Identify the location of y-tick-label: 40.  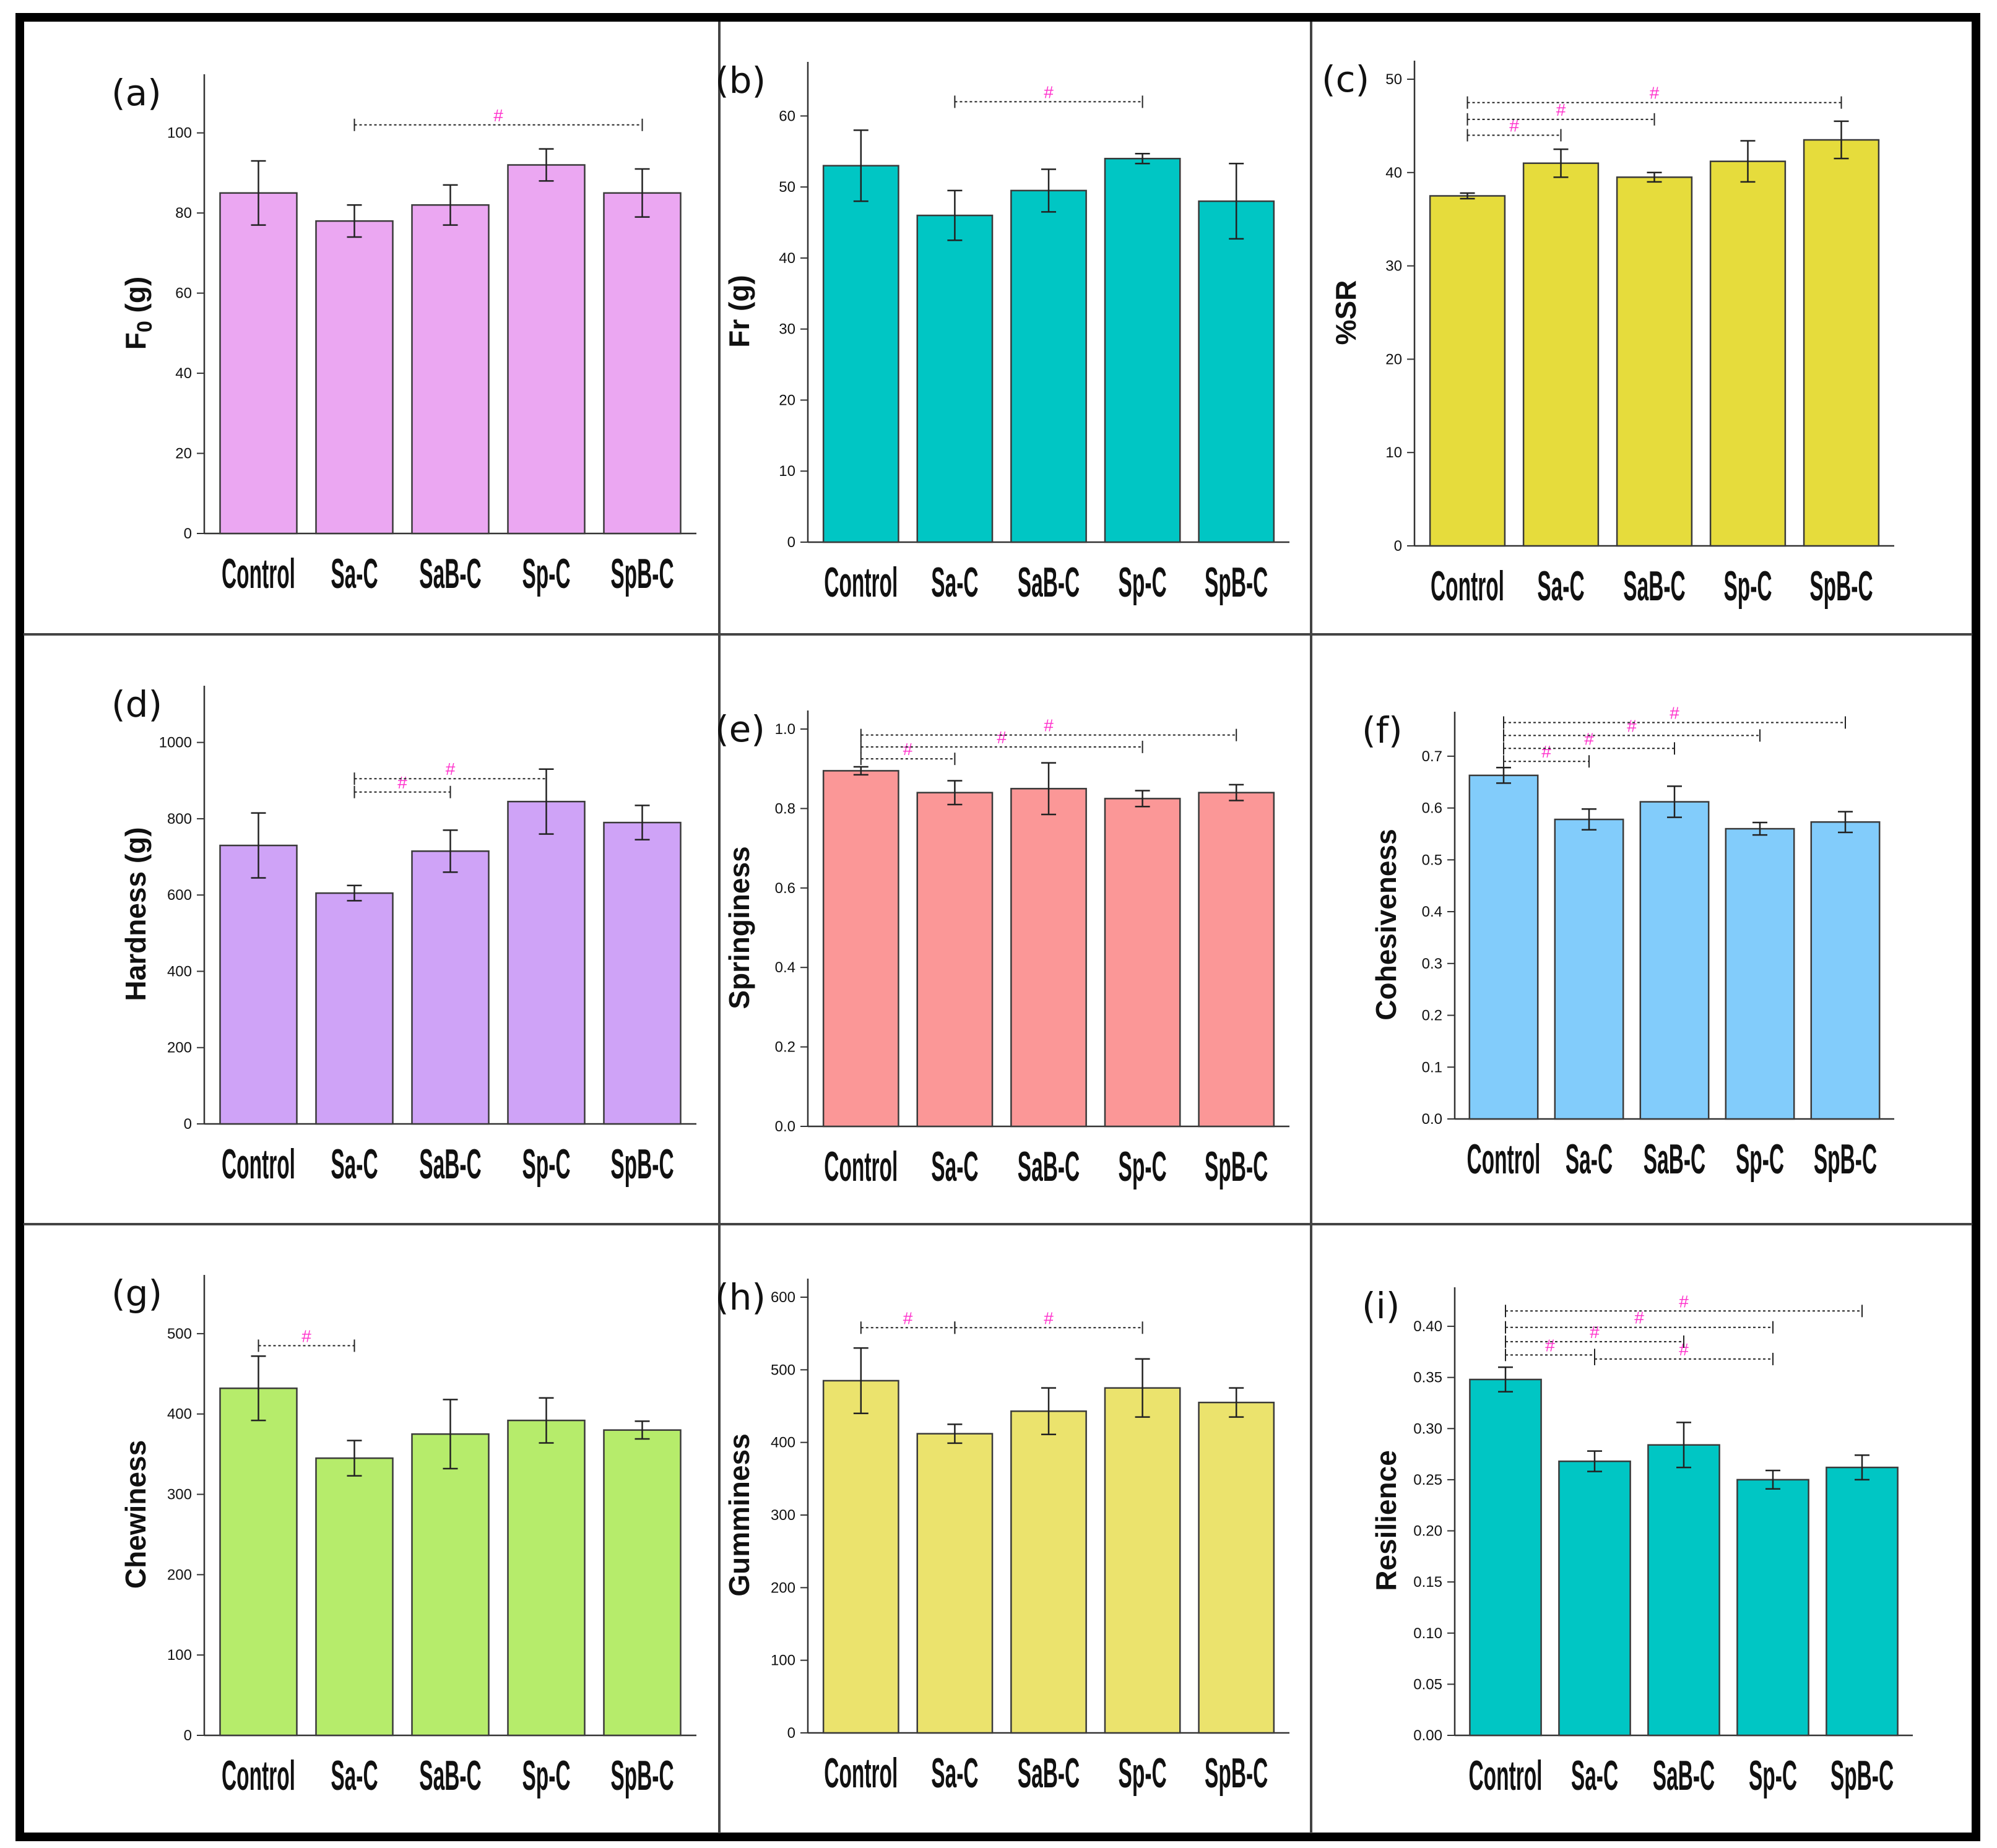
(1393, 173).